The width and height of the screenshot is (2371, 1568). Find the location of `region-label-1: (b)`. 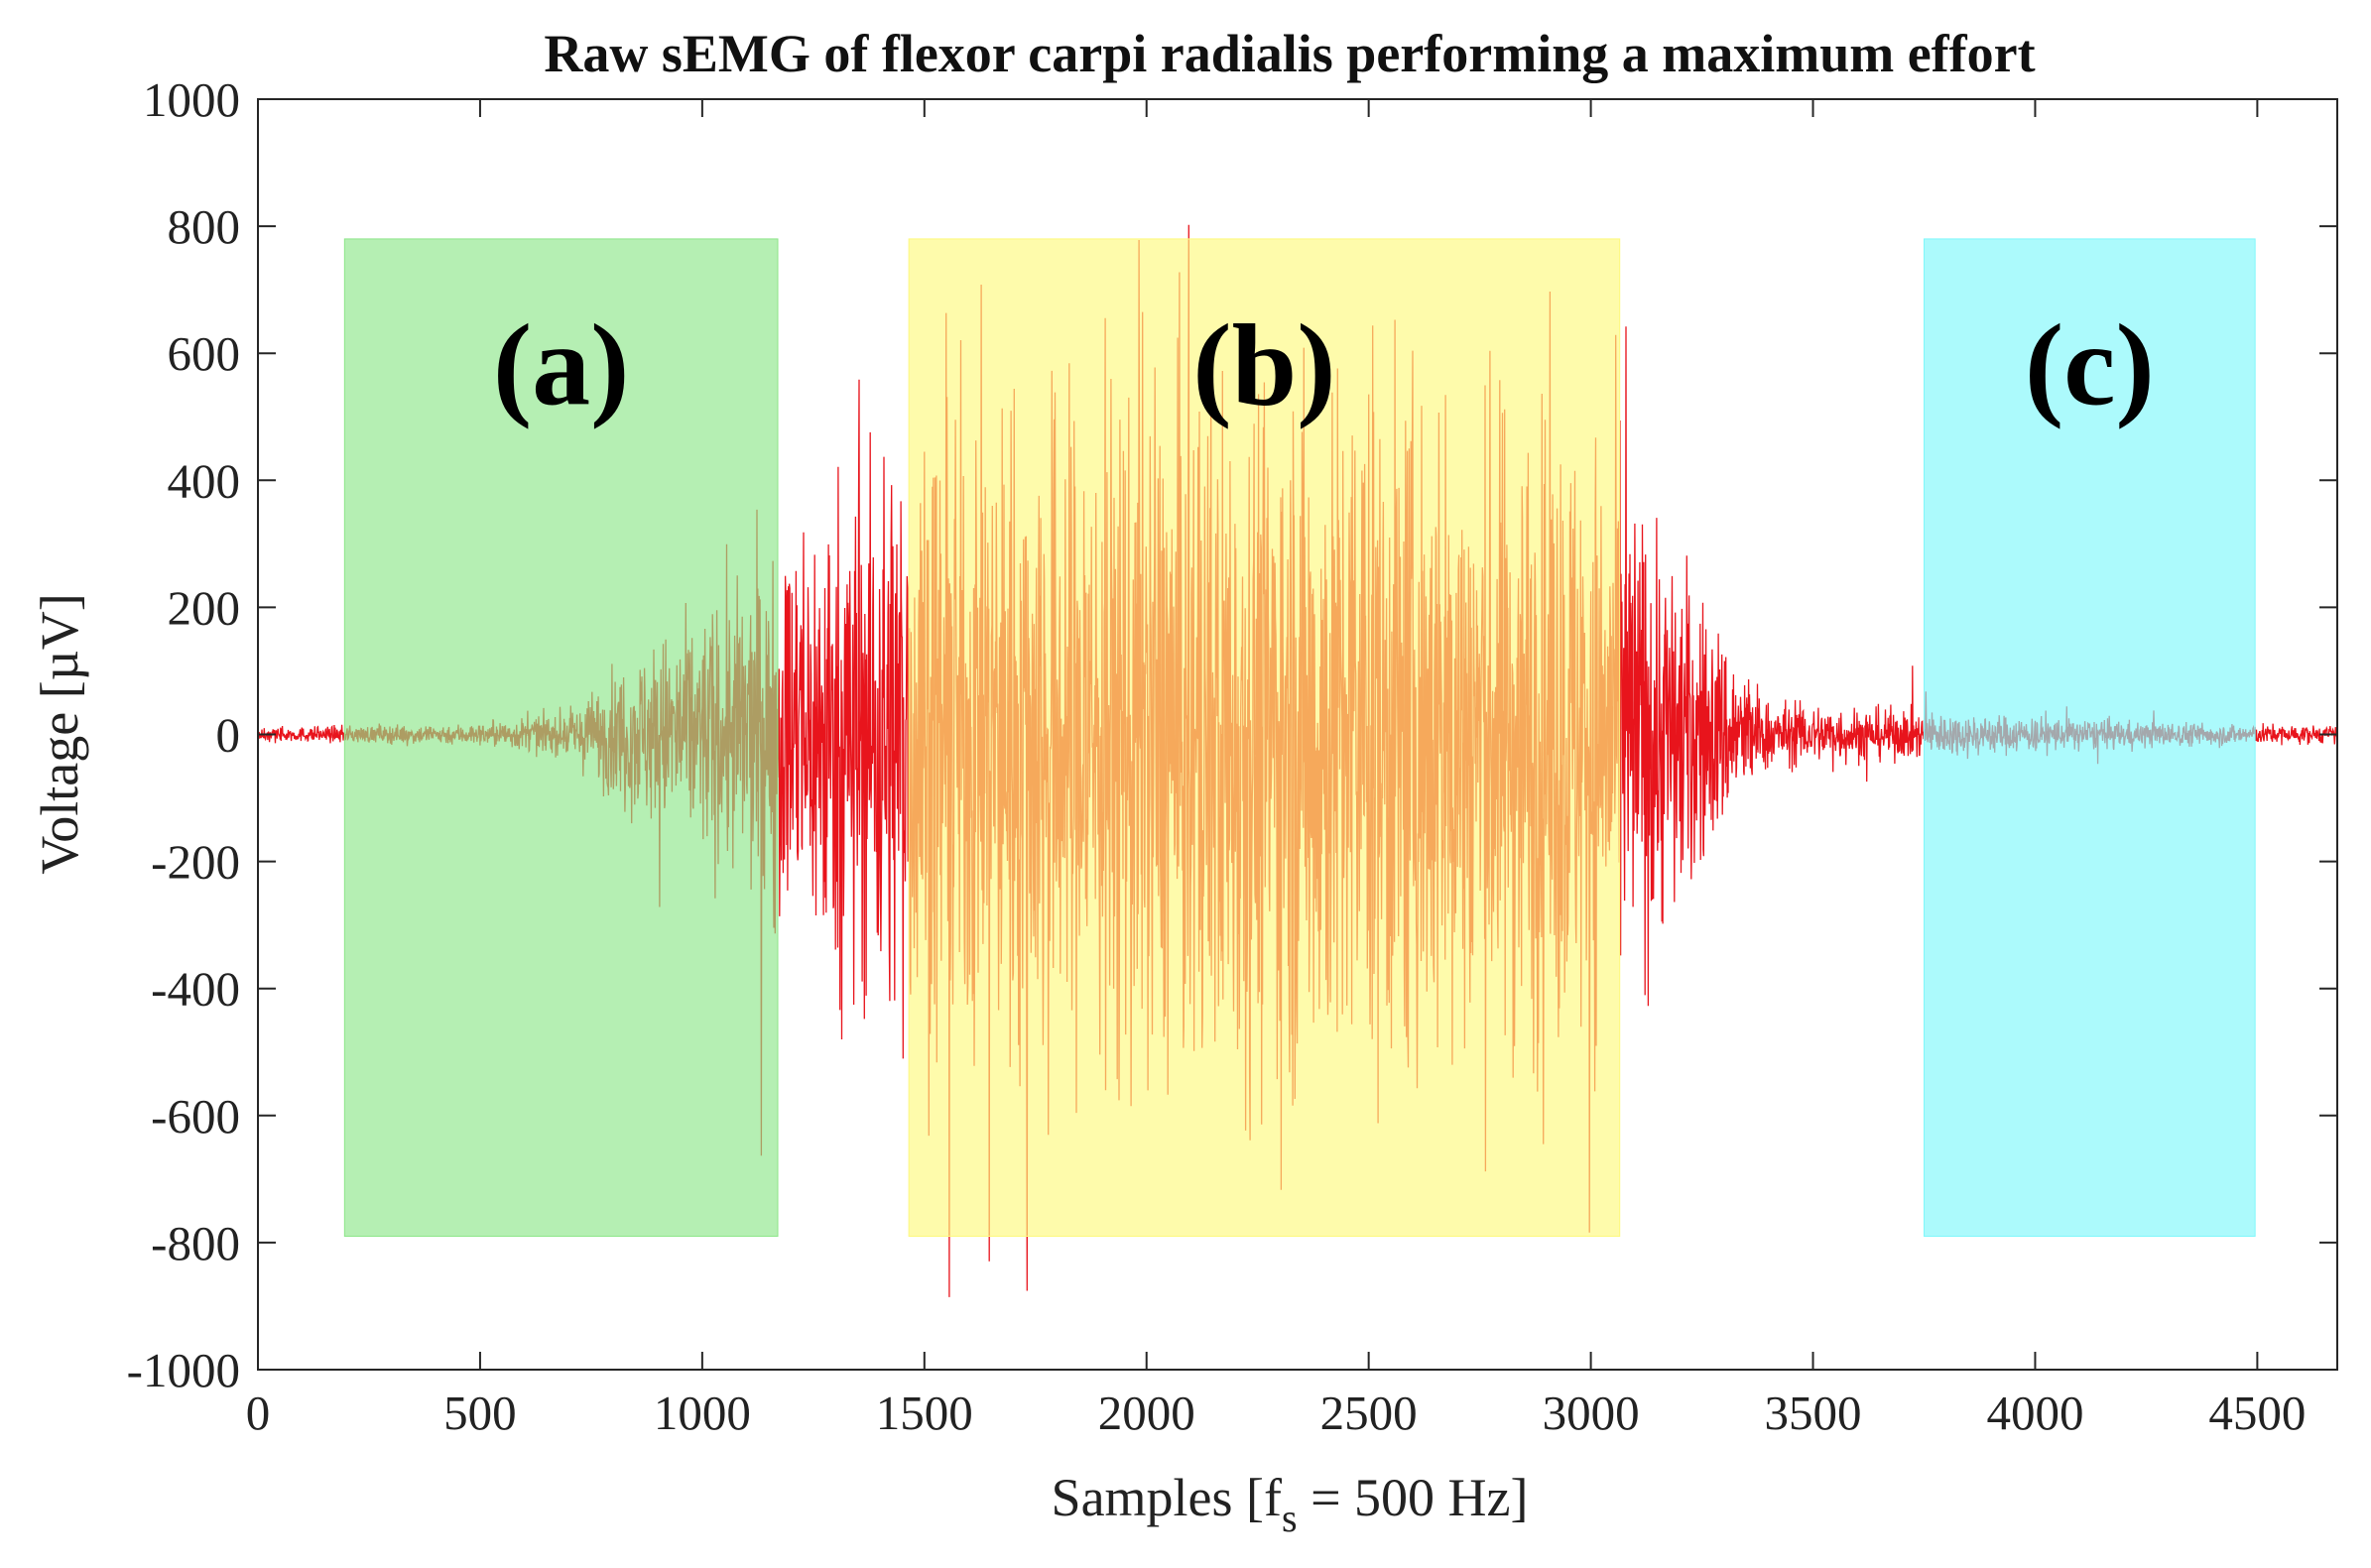

region-label-1: (b) is located at coordinates (1263, 364).